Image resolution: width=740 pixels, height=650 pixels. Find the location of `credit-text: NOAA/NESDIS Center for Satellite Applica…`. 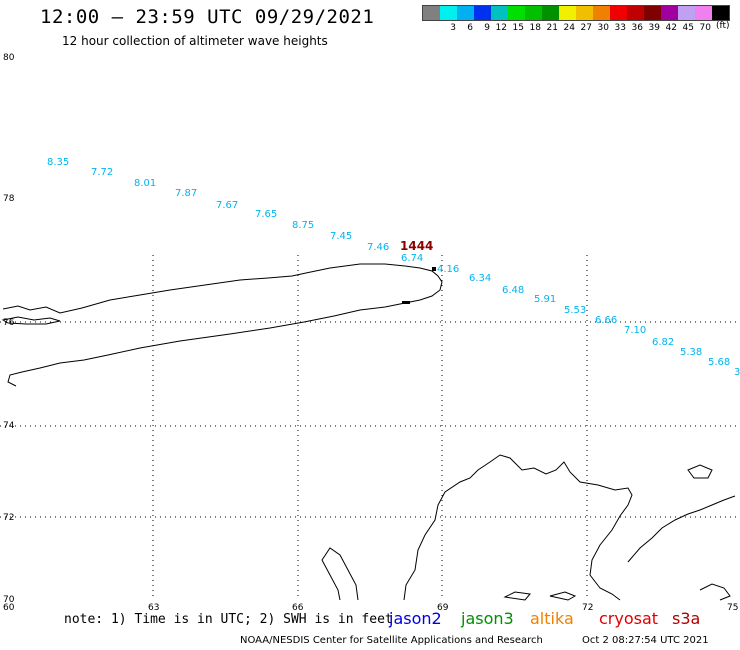

credit-text: NOAA/NESDIS Center for Satellite Applica… is located at coordinates (391, 640).